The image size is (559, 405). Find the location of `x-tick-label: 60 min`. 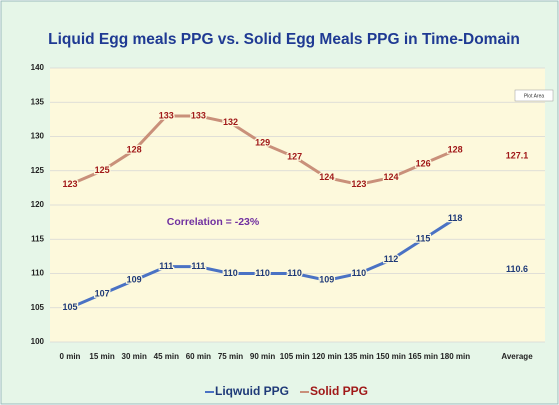

x-tick-label: 60 min is located at coordinates (198, 356).